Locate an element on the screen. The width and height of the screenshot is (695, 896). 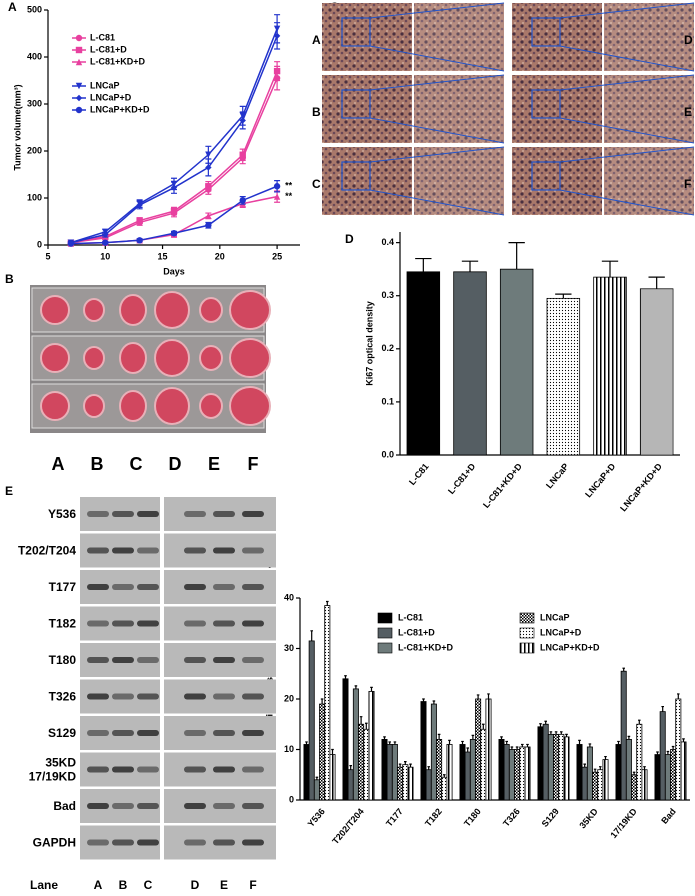
lane-label: A is located at coordinates (98, 885).